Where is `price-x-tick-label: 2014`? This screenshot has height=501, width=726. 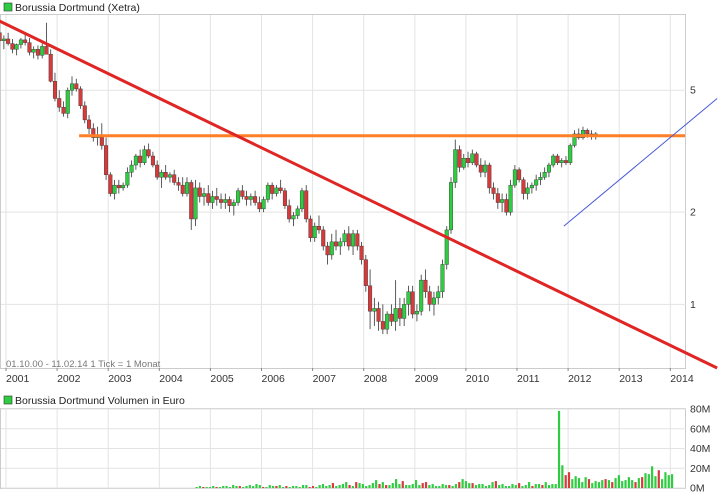 price-x-tick-label: 2014 is located at coordinates (682, 379).